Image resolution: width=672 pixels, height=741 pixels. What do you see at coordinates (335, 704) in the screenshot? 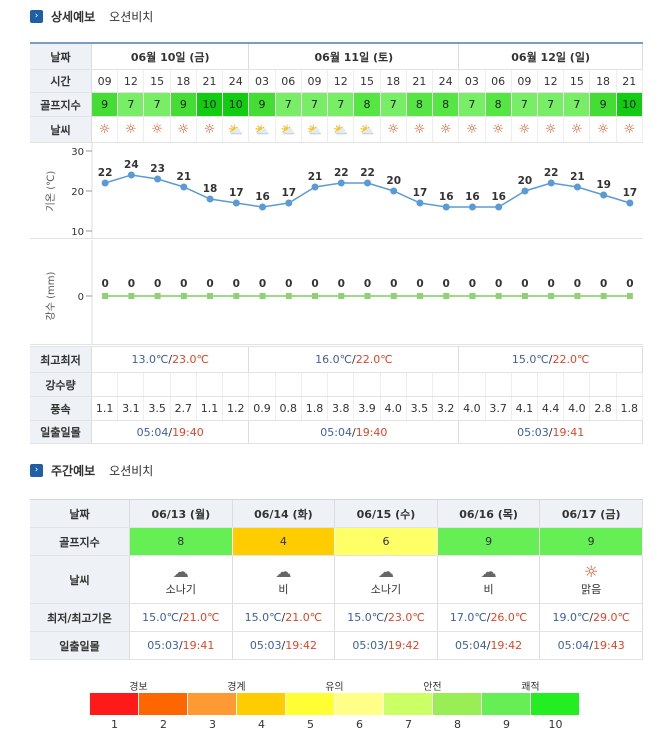
I see `golf-index-legend-bar` at bounding box center [335, 704].